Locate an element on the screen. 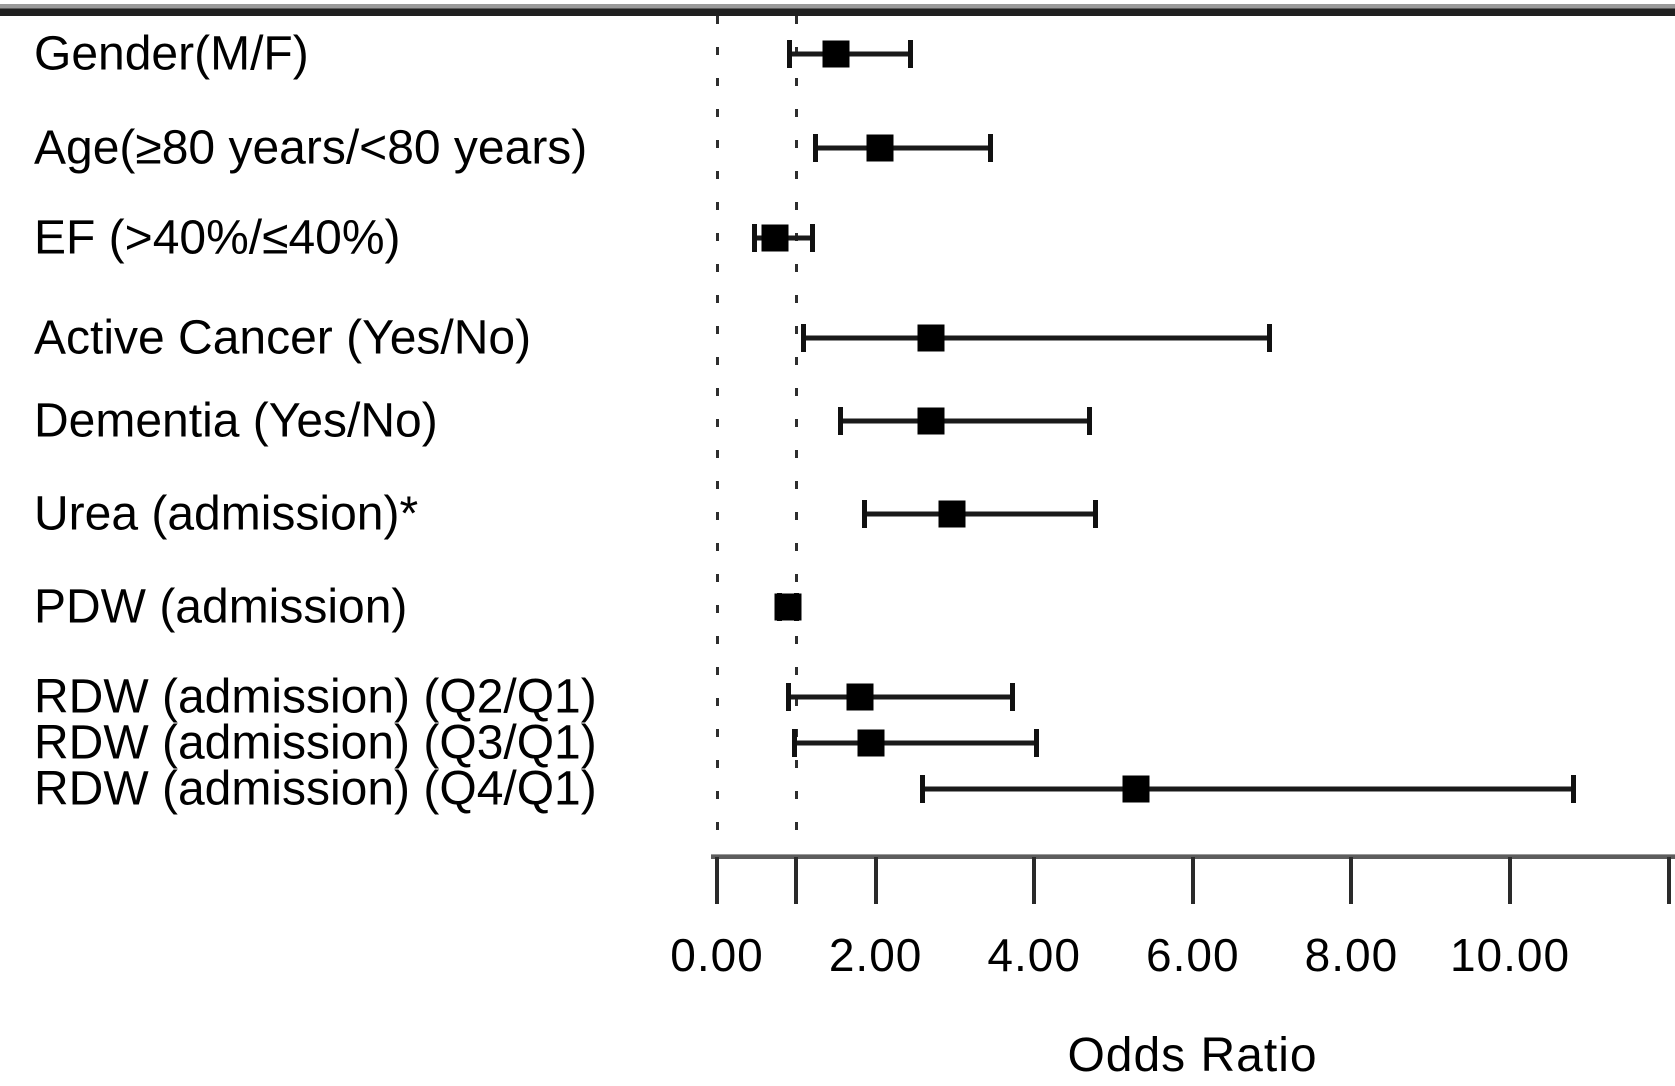  x-axis-tick-label: 6.00 is located at coordinates (1193, 955).